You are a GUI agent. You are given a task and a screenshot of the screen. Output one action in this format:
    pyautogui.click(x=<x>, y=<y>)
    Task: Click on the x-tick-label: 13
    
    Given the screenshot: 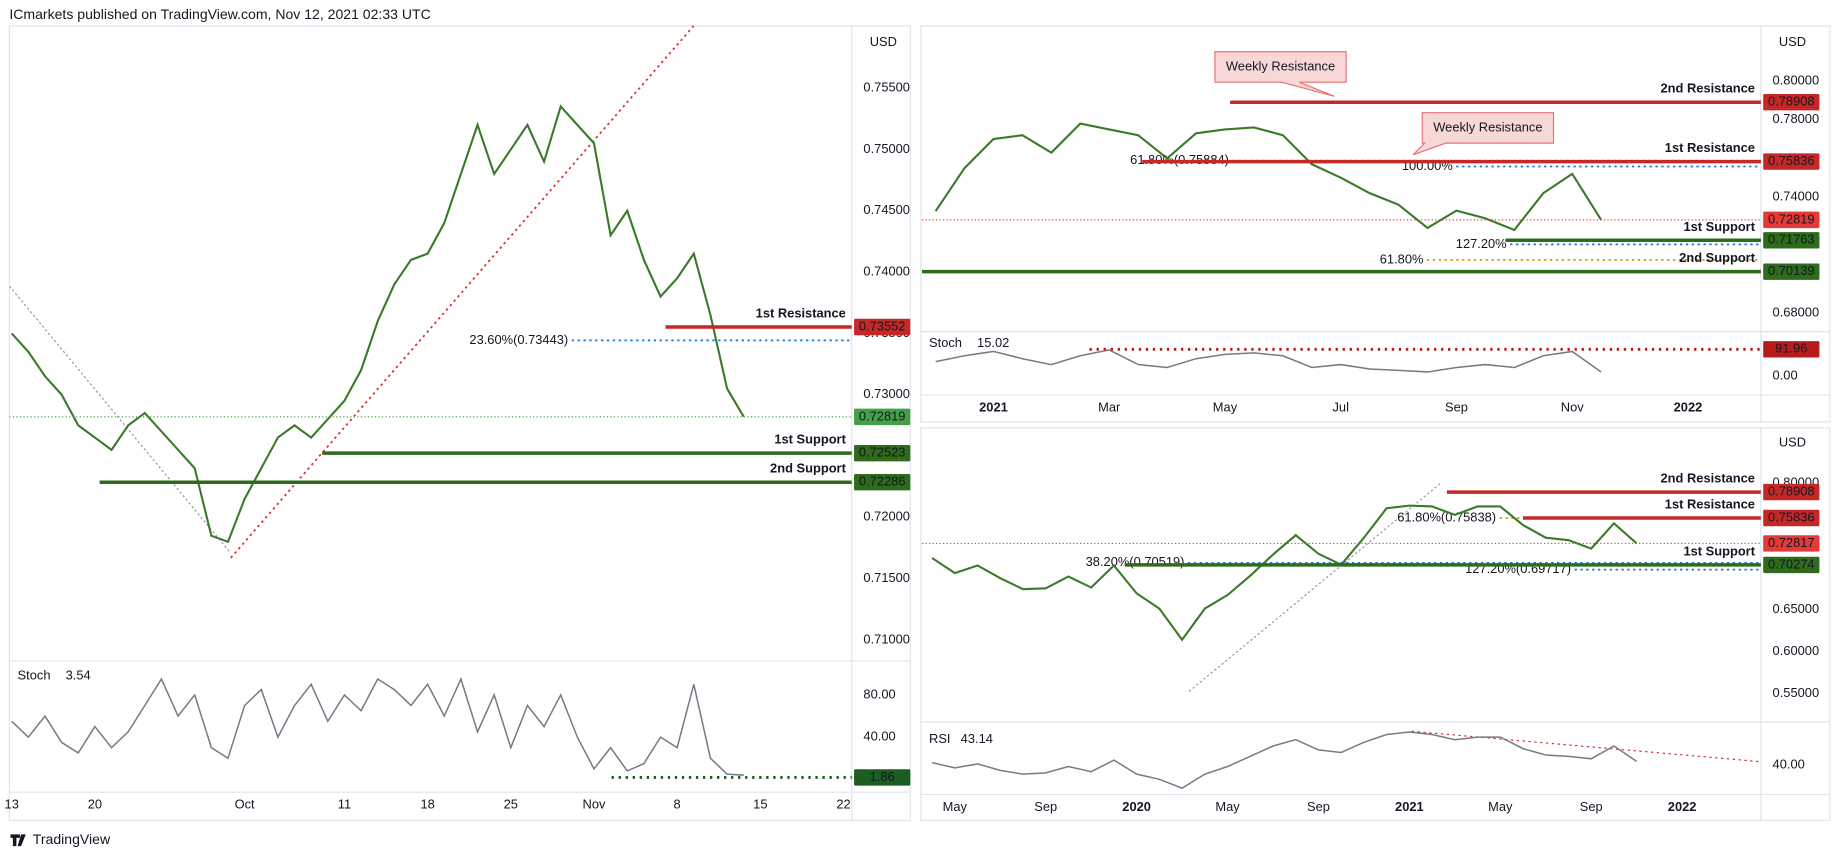 What is the action you would take?
    pyautogui.click(x=12, y=803)
    